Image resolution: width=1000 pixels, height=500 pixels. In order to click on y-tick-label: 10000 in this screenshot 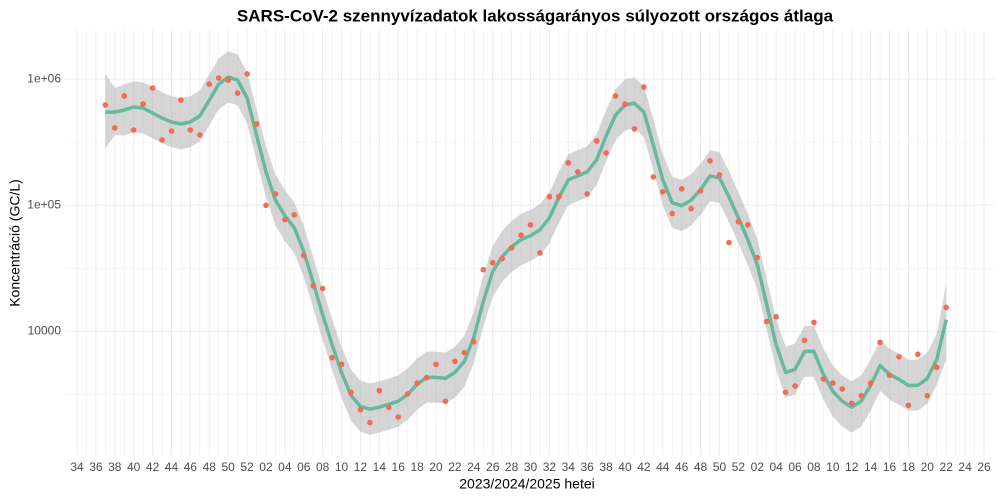, I will do `click(45, 331)`.